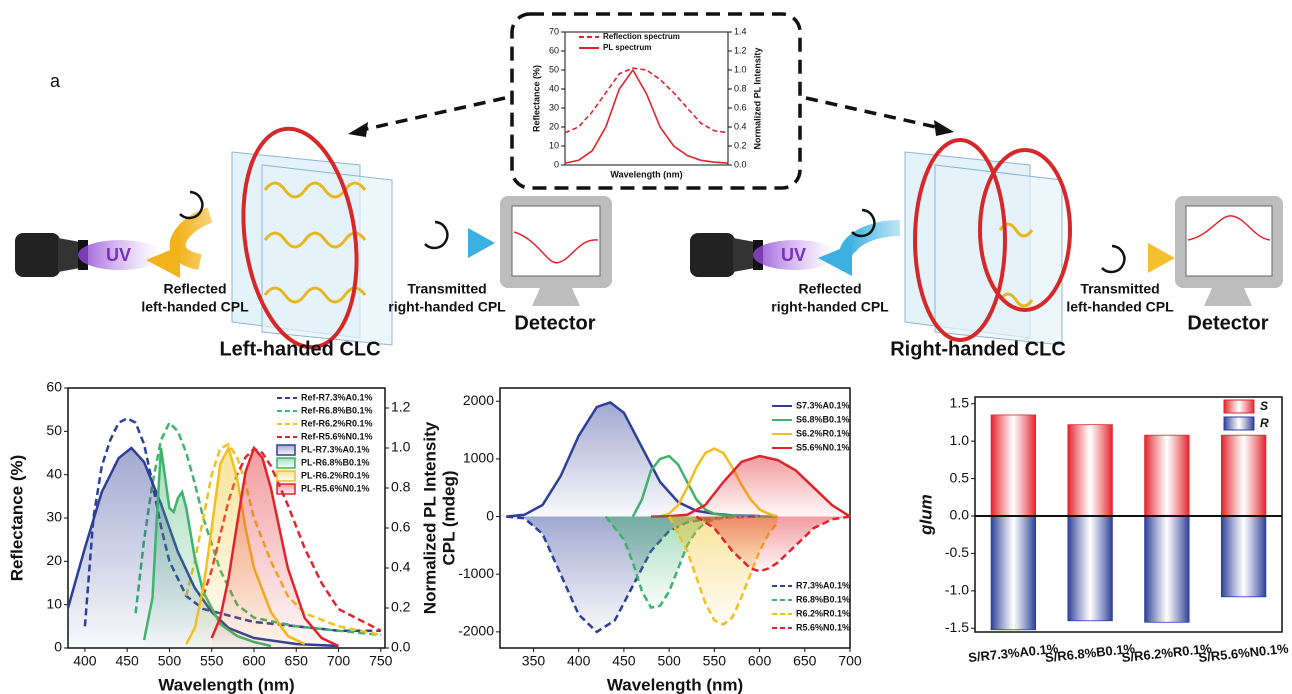 Image resolution: width=1292 pixels, height=694 pixels. Describe the element at coordinates (823, 433) in the screenshot. I see `legend-label: S6.2%R0.1%` at that location.